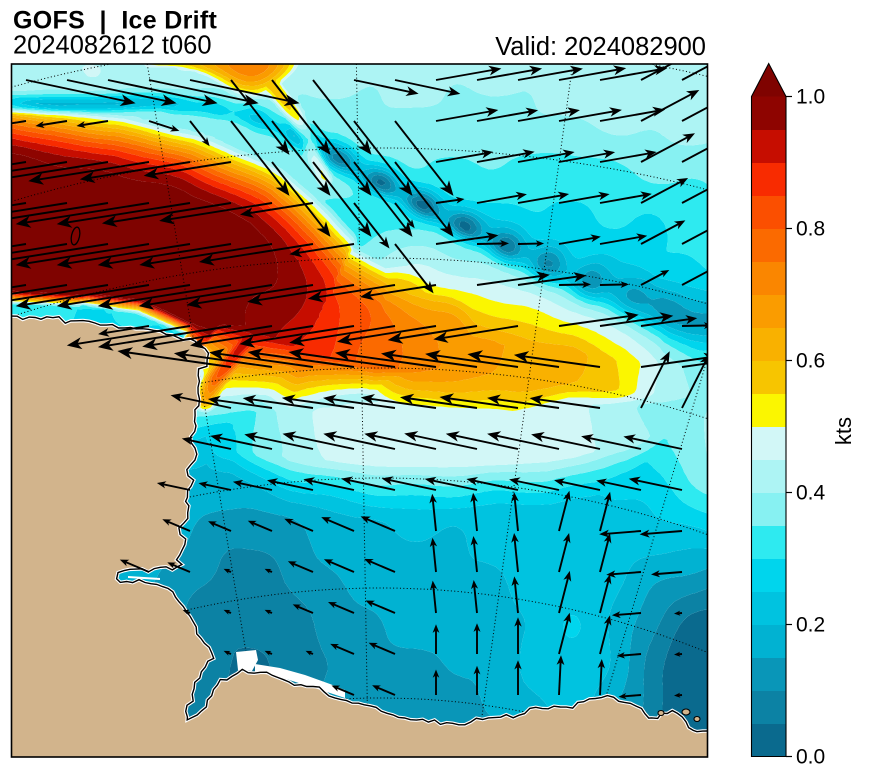 This screenshot has width=869, height=781. What do you see at coordinates (810, 757) in the screenshot?
I see `svg-text: 0.0` at bounding box center [810, 757].